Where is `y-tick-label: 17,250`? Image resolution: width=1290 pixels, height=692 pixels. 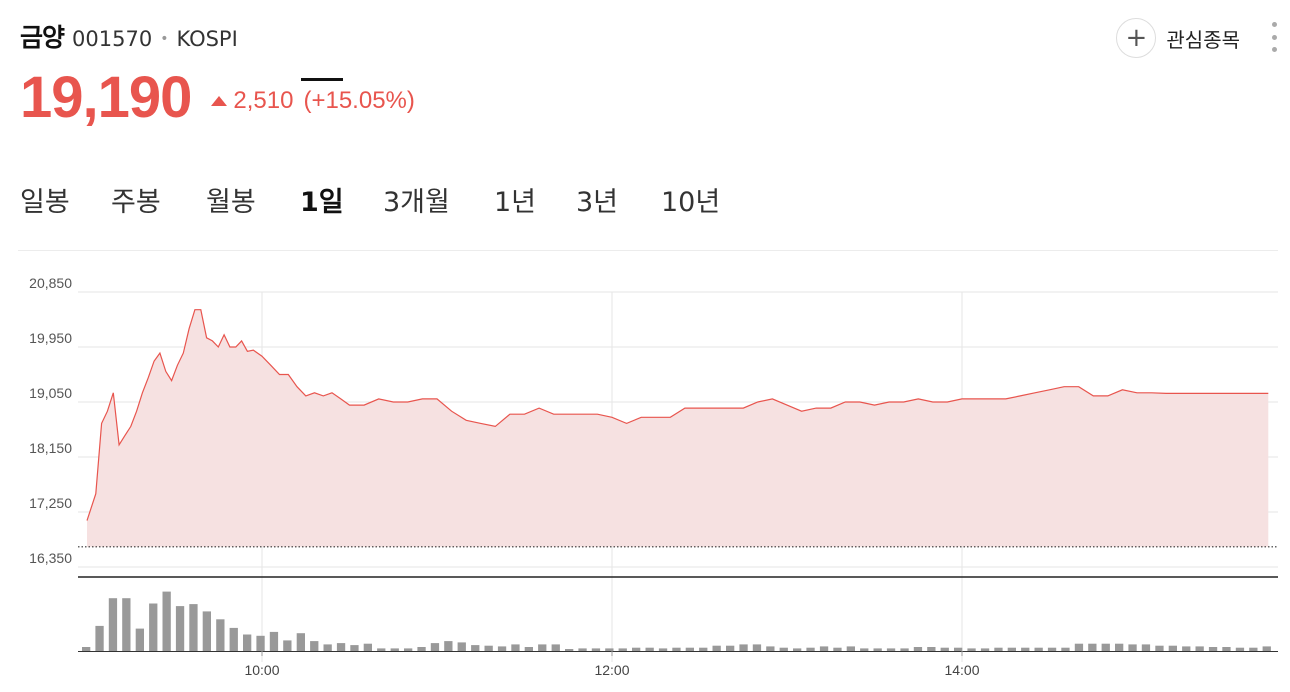 y-tick-label: 17,250 is located at coordinates (50, 503).